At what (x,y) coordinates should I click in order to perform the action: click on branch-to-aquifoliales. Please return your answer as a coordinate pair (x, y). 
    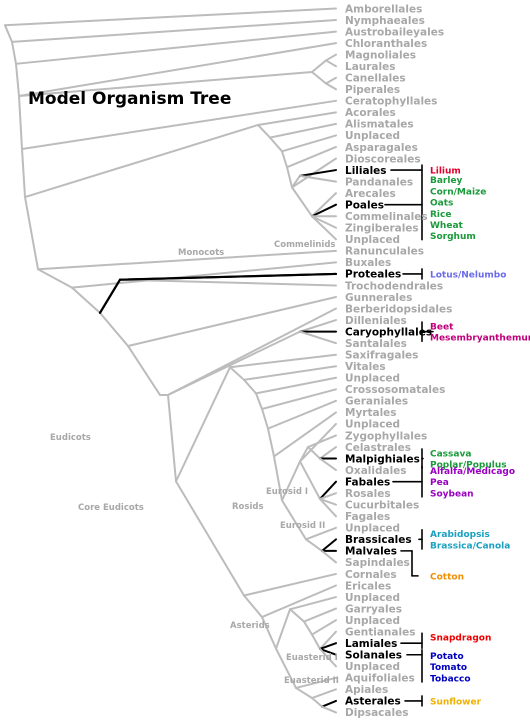
    Looking at the image, I should click on (316, 682).